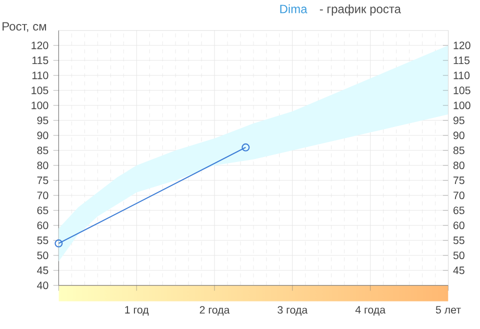 This screenshot has height=329, width=480. Describe the element at coordinates (458, 150) in the screenshot. I see `y2-tick-label: 85` at that location.